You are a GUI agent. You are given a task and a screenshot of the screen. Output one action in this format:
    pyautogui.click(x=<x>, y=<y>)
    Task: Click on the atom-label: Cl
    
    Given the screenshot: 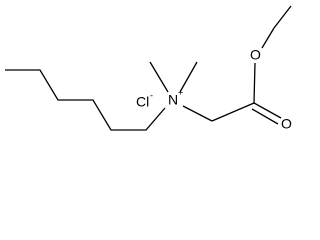 What is the action you would take?
    pyautogui.click(x=142, y=102)
    